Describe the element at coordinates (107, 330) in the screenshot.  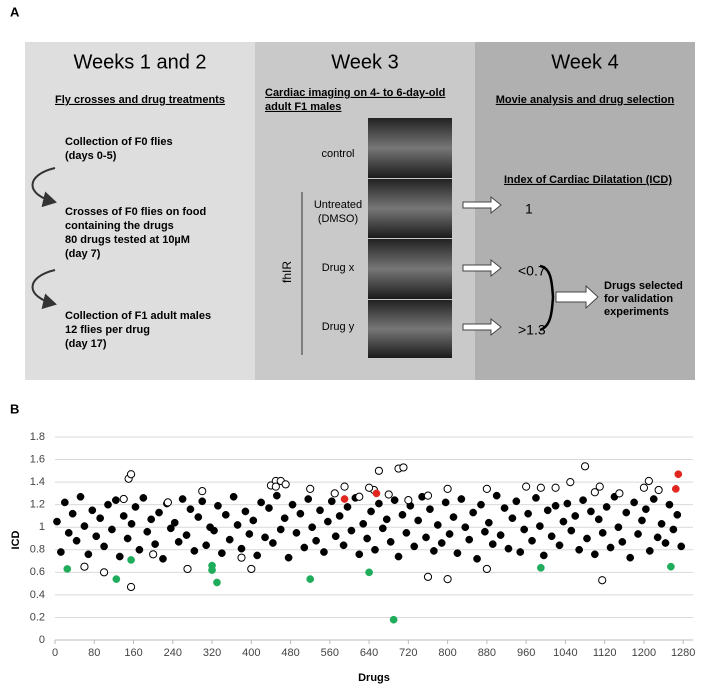
I see `step-text: 12 flies per drug` at that location.